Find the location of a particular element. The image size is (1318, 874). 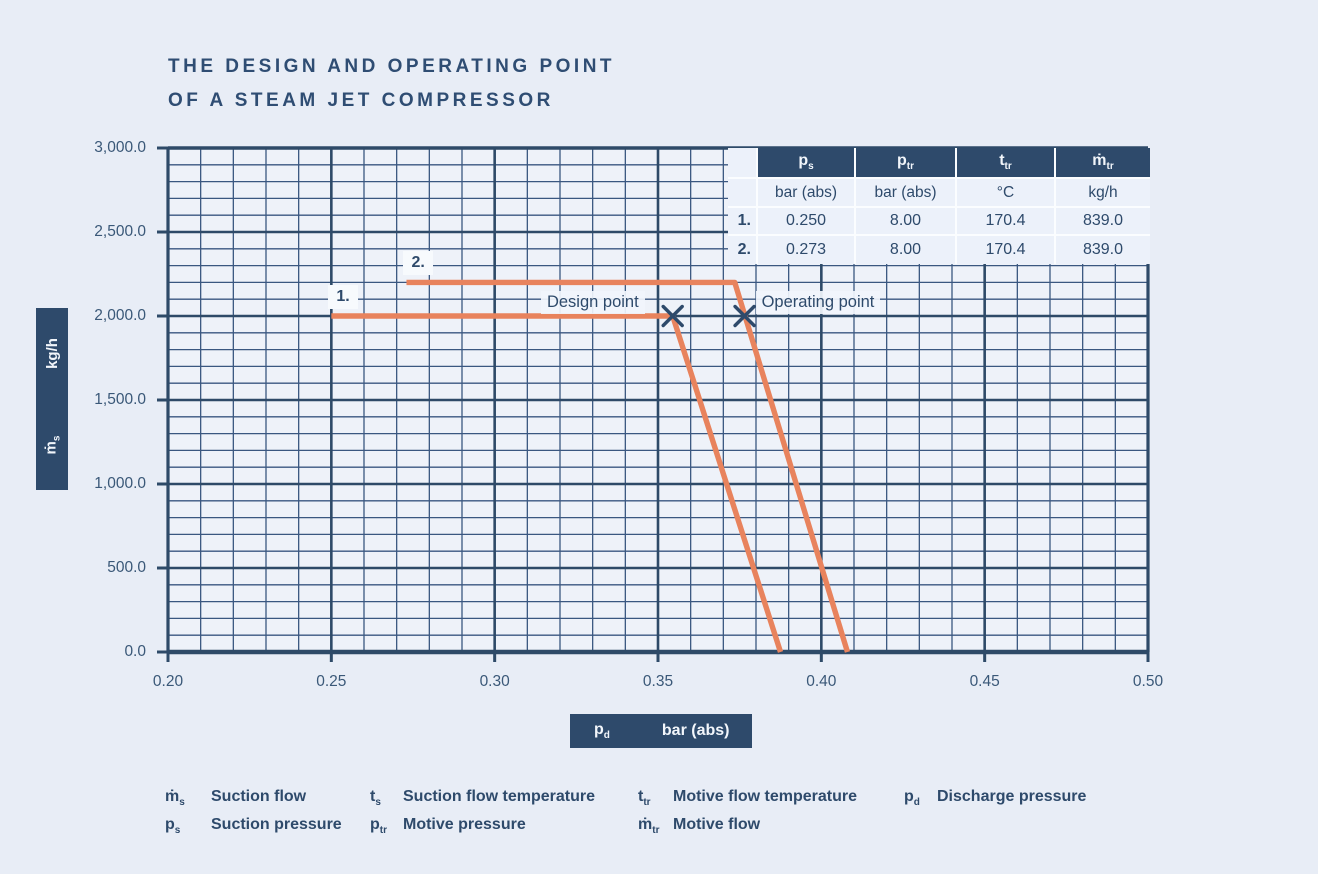

legend-item: ts Suction flow temperature is located at coordinates (482, 800).